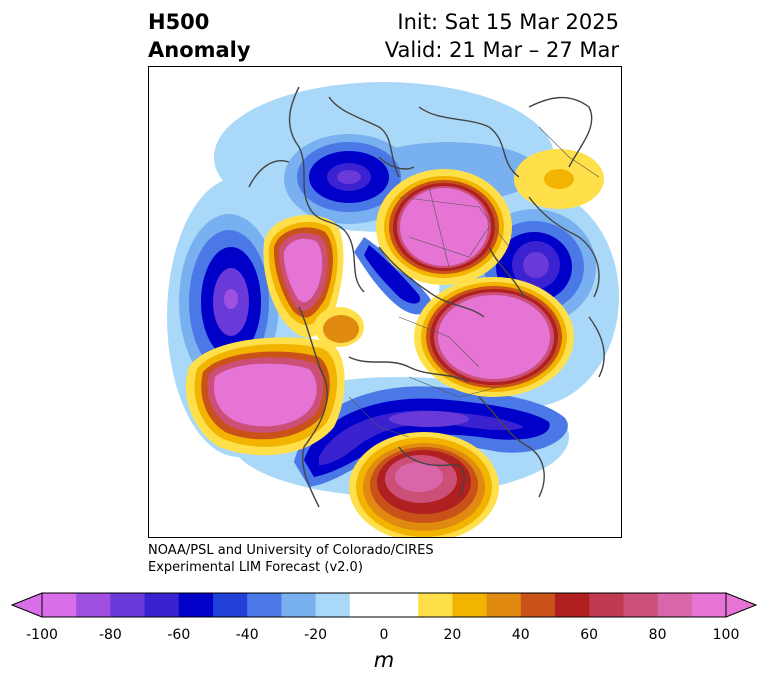 This screenshot has width=768, height=686. I want to click on colorbar-tick-label: 40, so click(520, 635).